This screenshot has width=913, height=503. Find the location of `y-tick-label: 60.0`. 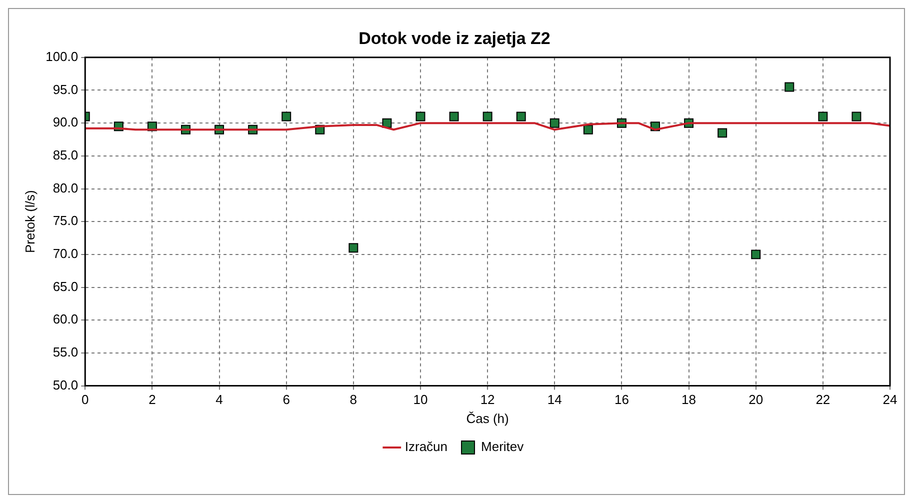

y-tick-label: 60.0 is located at coordinates (65, 319).